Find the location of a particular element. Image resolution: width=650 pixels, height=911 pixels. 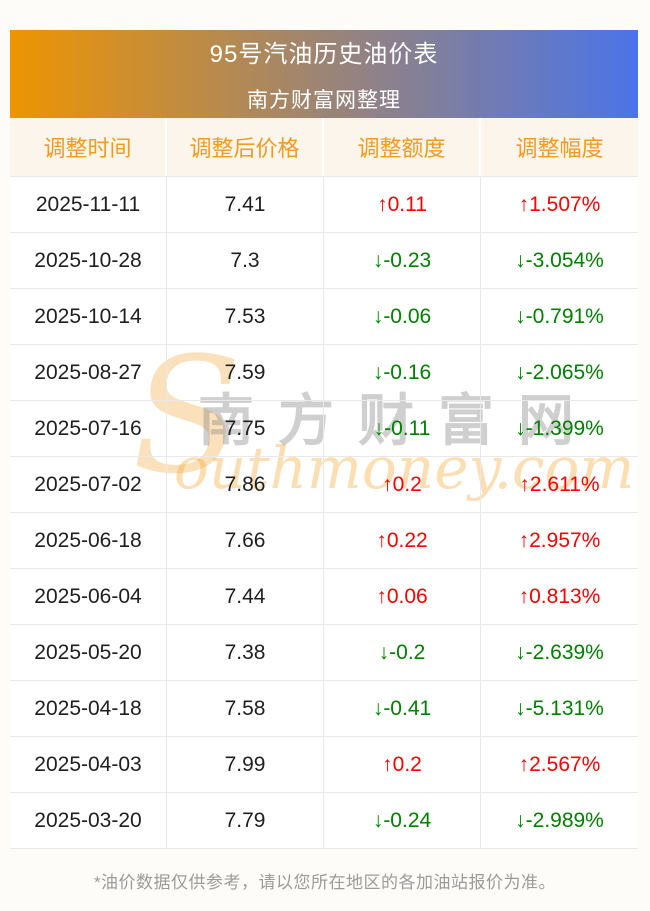

table-row: 2025-10-28 7.3 ↓-0.23 ↓-3.054% is located at coordinates (324, 261).